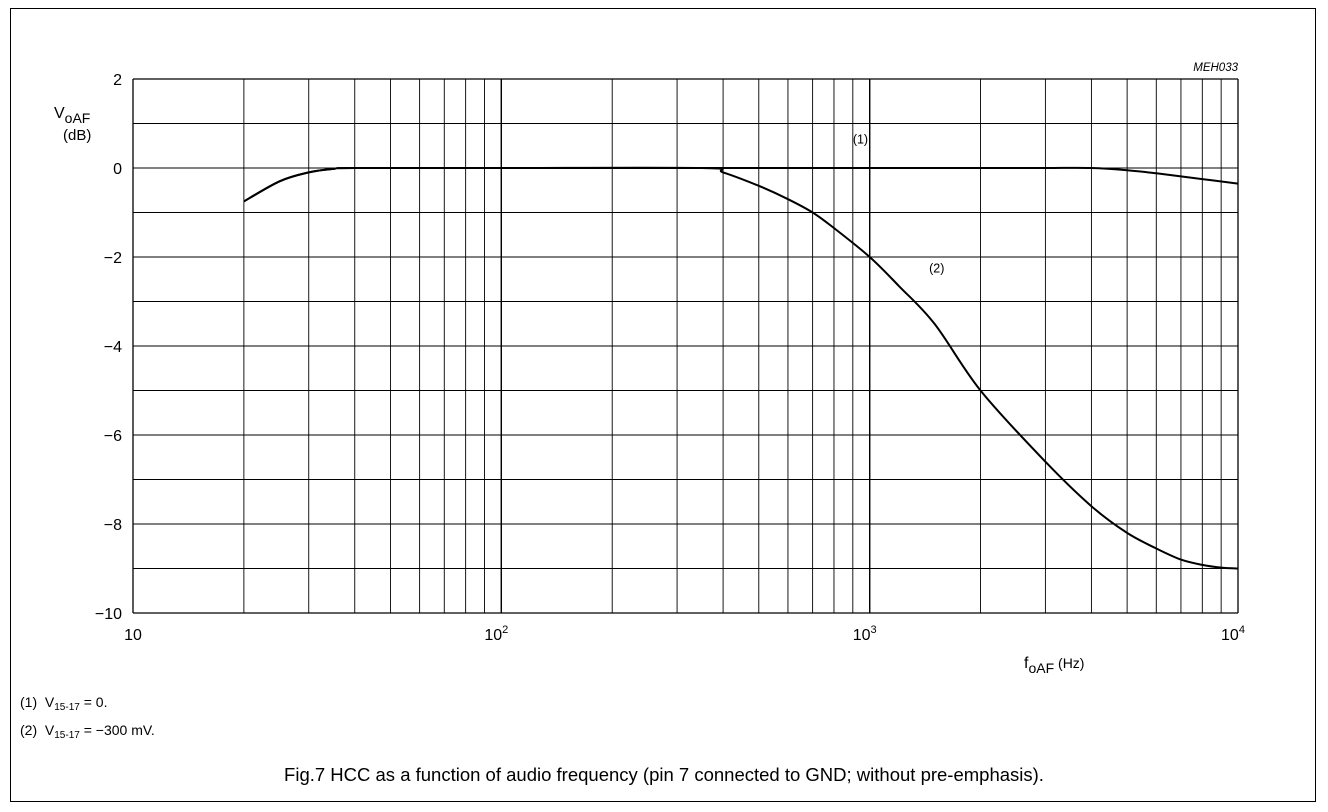 This screenshot has height=812, width=1328. I want to click on x-axis-label: foAF (Hz), so click(1054, 665).